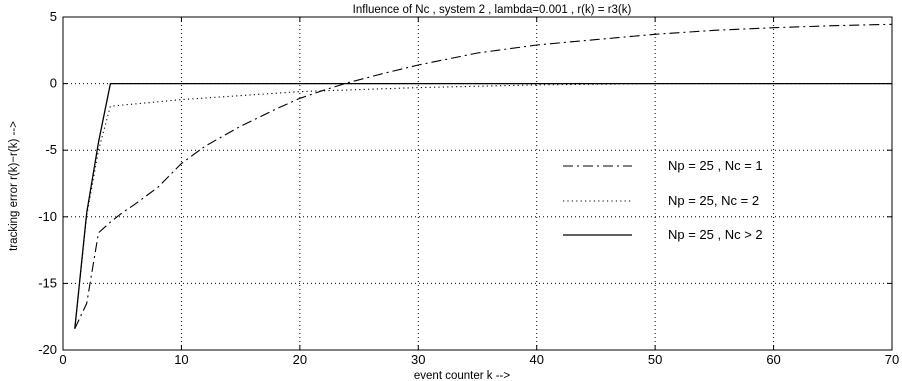 This screenshot has height=381, width=902. I want to click on x-tick-label: 70, so click(892, 359).